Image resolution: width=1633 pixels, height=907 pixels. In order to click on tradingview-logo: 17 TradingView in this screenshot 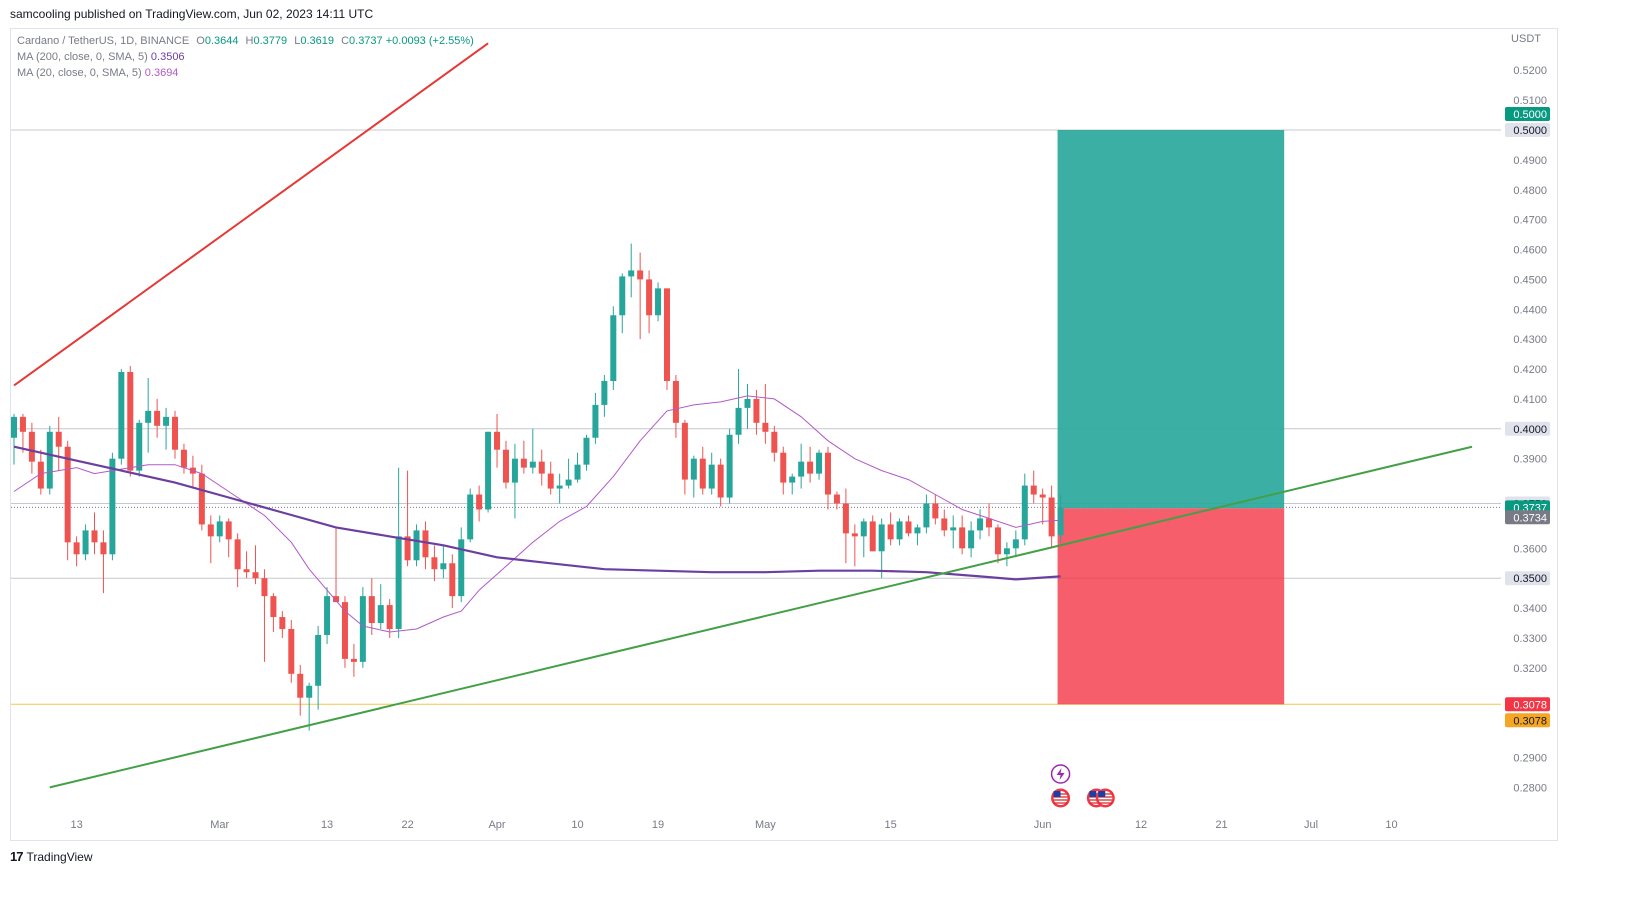, I will do `click(51, 856)`.